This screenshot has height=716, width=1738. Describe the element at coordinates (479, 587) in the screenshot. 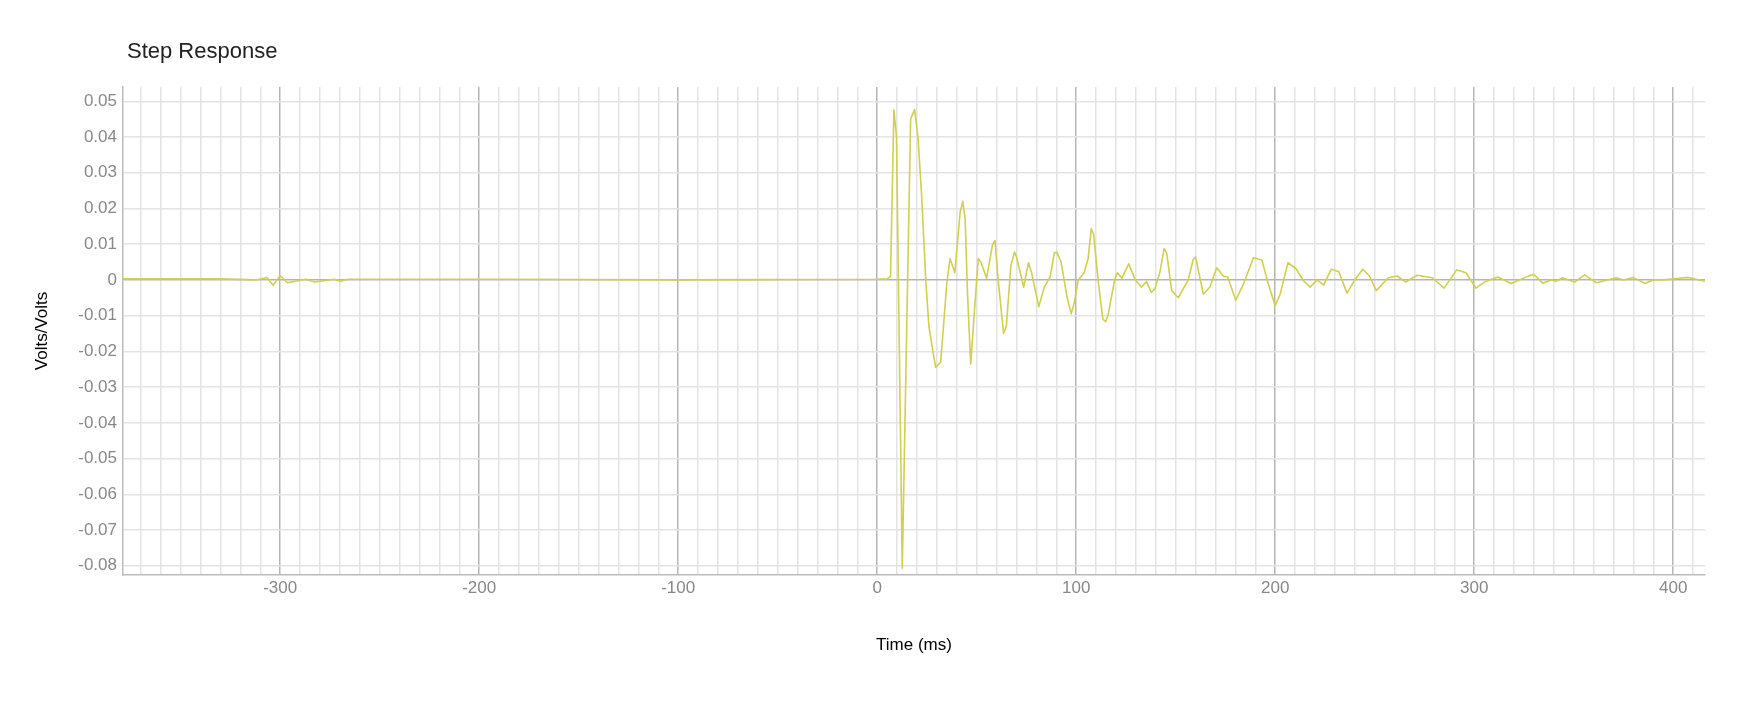

I see `x-tick-label: -200` at that location.